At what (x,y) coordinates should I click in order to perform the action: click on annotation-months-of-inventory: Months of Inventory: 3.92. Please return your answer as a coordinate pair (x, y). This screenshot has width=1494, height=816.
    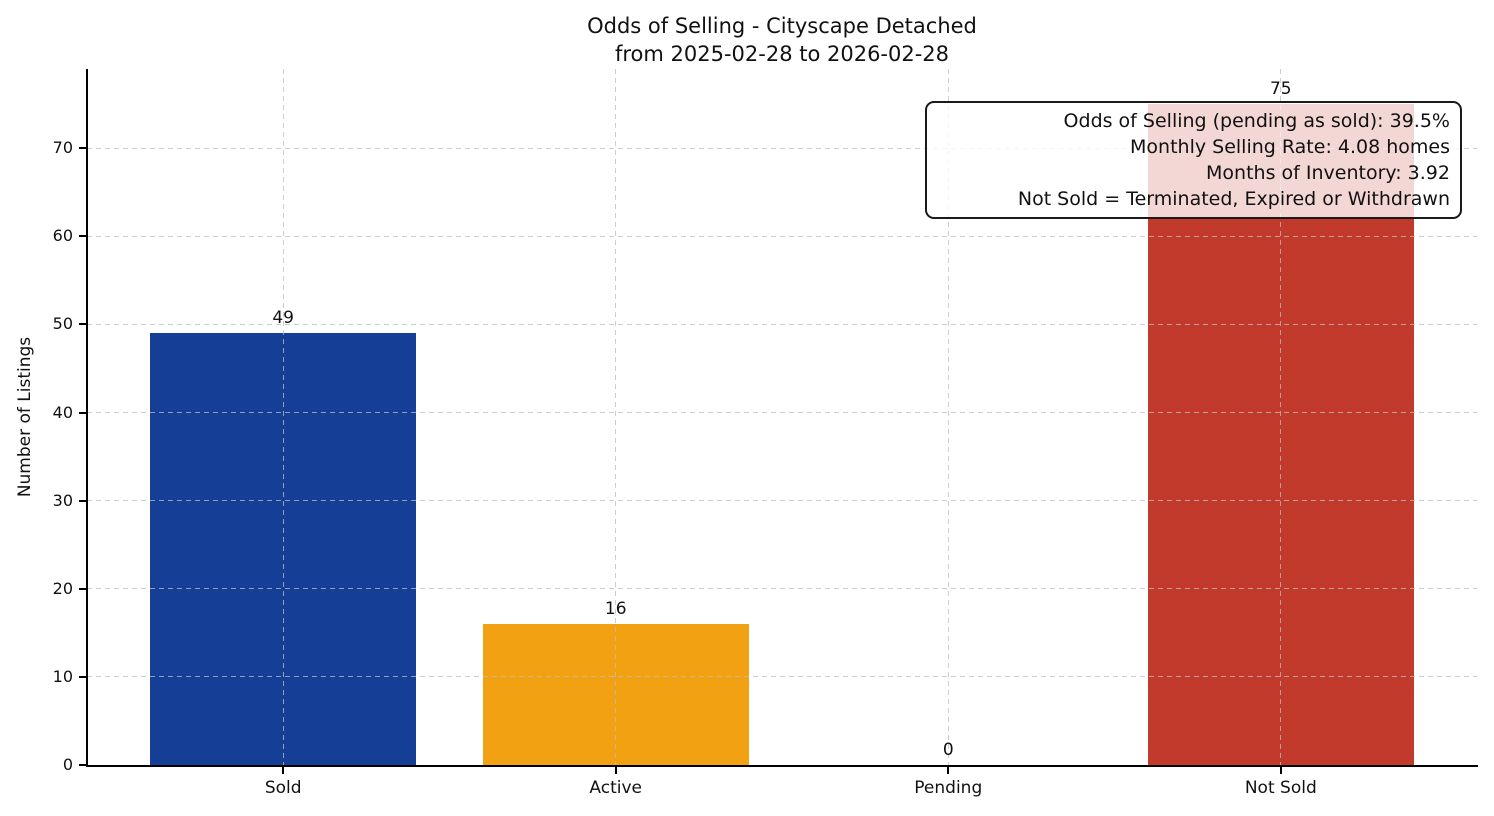
    Looking at the image, I should click on (1328, 173).